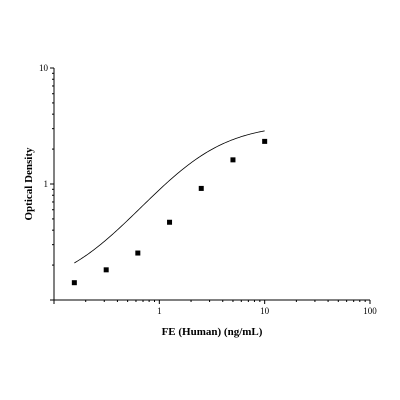 The height and width of the screenshot is (400, 400). I want to click on y-tick-label: 10, so click(44, 68).